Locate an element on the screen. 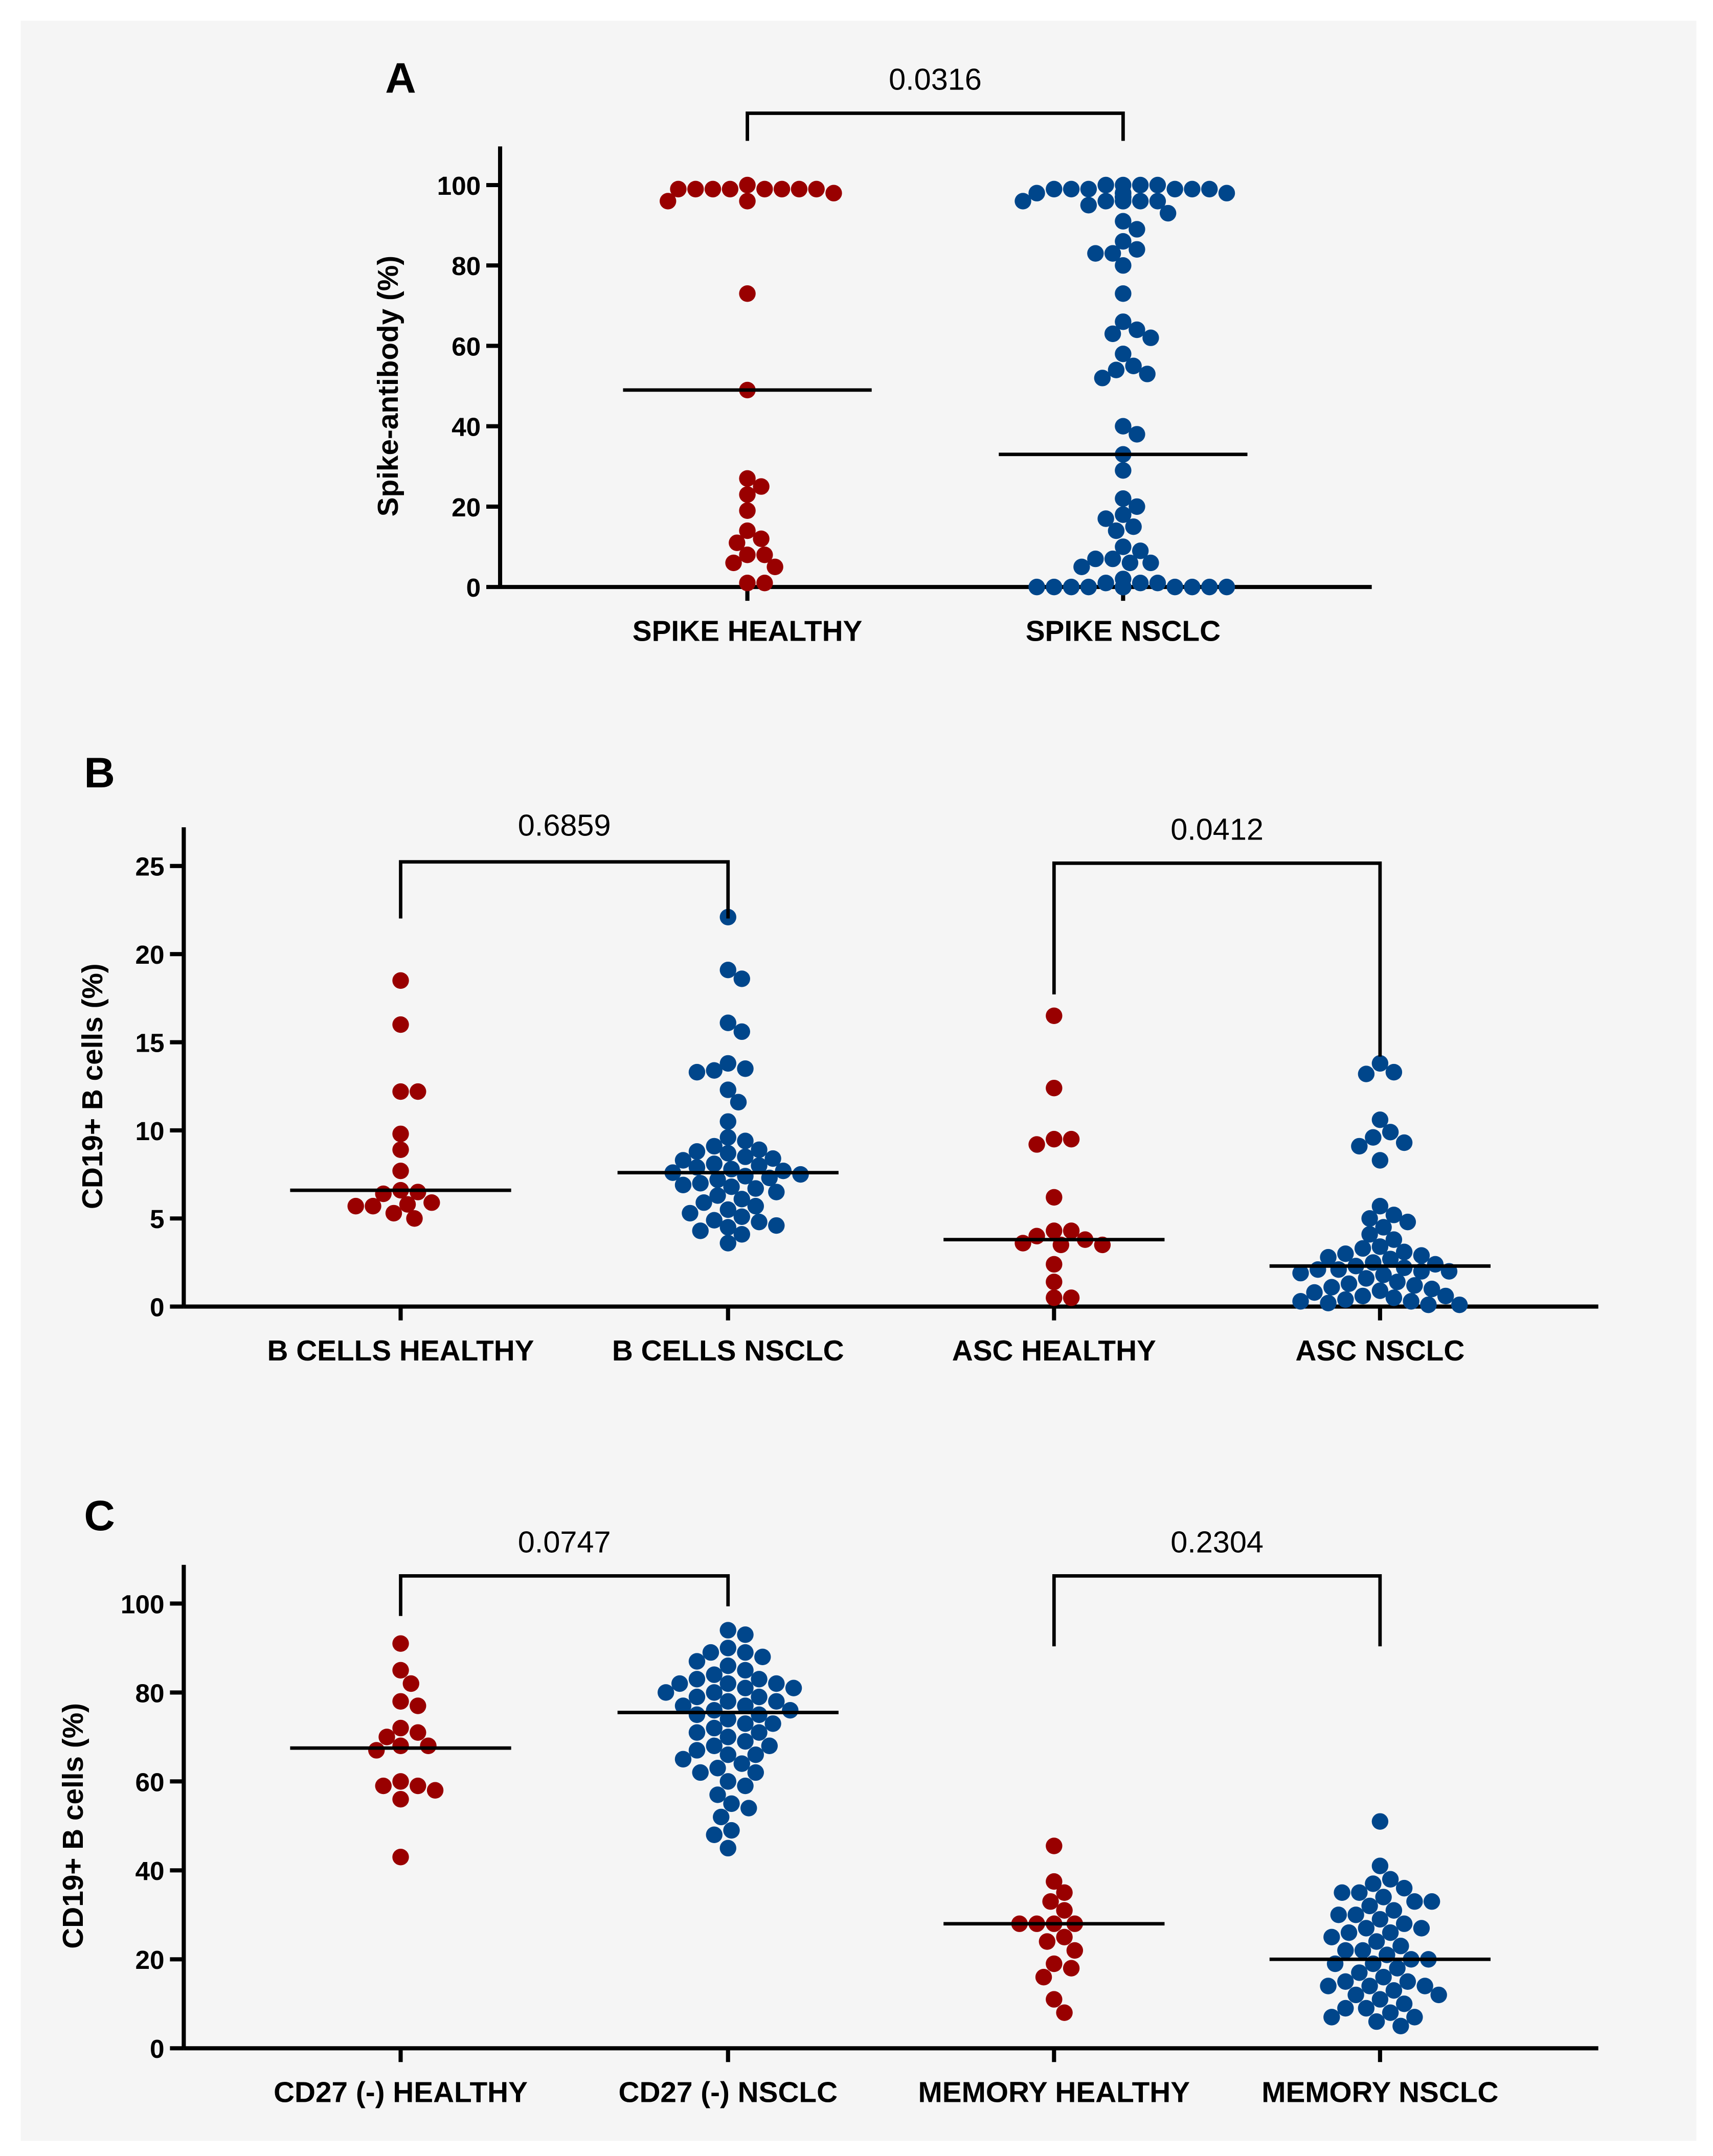 The height and width of the screenshot is (2156, 1713). x-category-label: CD27 (-) HEALTHY is located at coordinates (401, 2093).